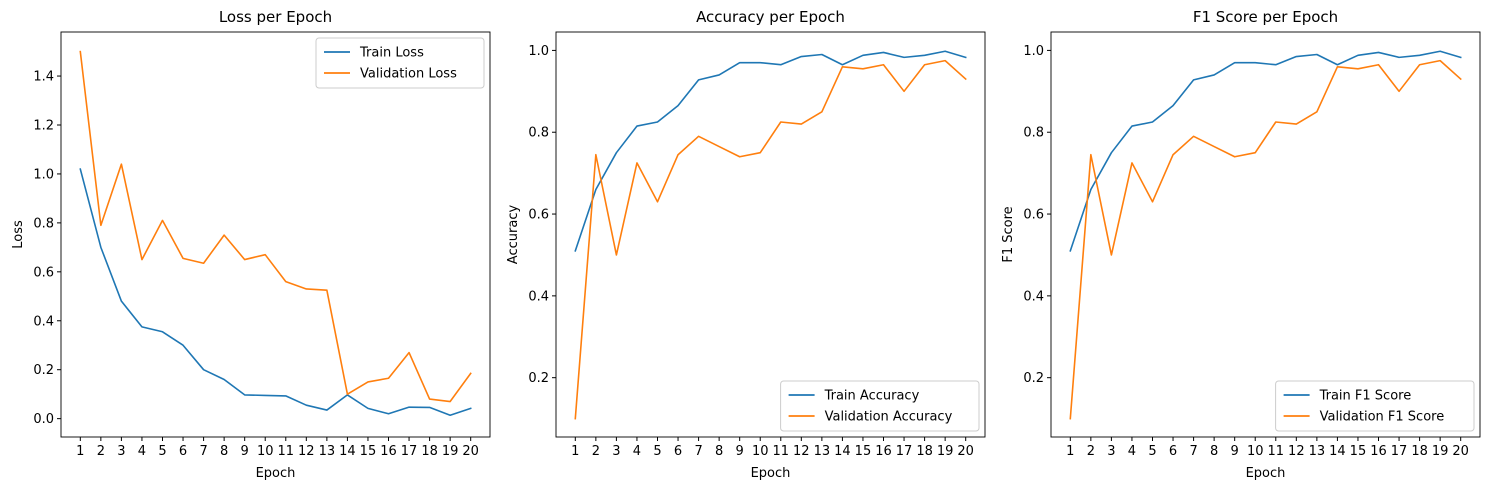 The width and height of the screenshot is (1489, 490). What do you see at coordinates (513, 235) in the screenshot?
I see `y-axis-label: Accuracy` at bounding box center [513, 235].